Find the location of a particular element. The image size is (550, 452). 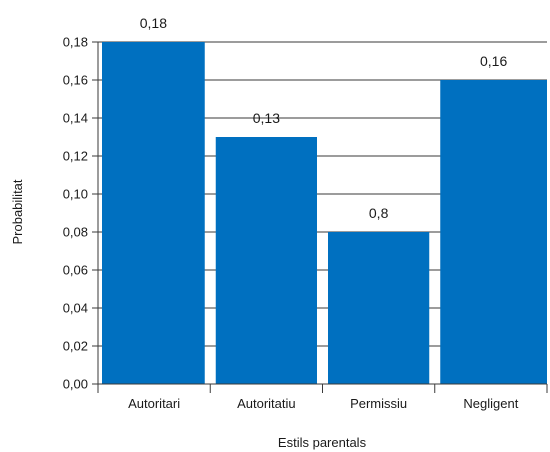

x-tick-label: Negligent is located at coordinates (490, 403).